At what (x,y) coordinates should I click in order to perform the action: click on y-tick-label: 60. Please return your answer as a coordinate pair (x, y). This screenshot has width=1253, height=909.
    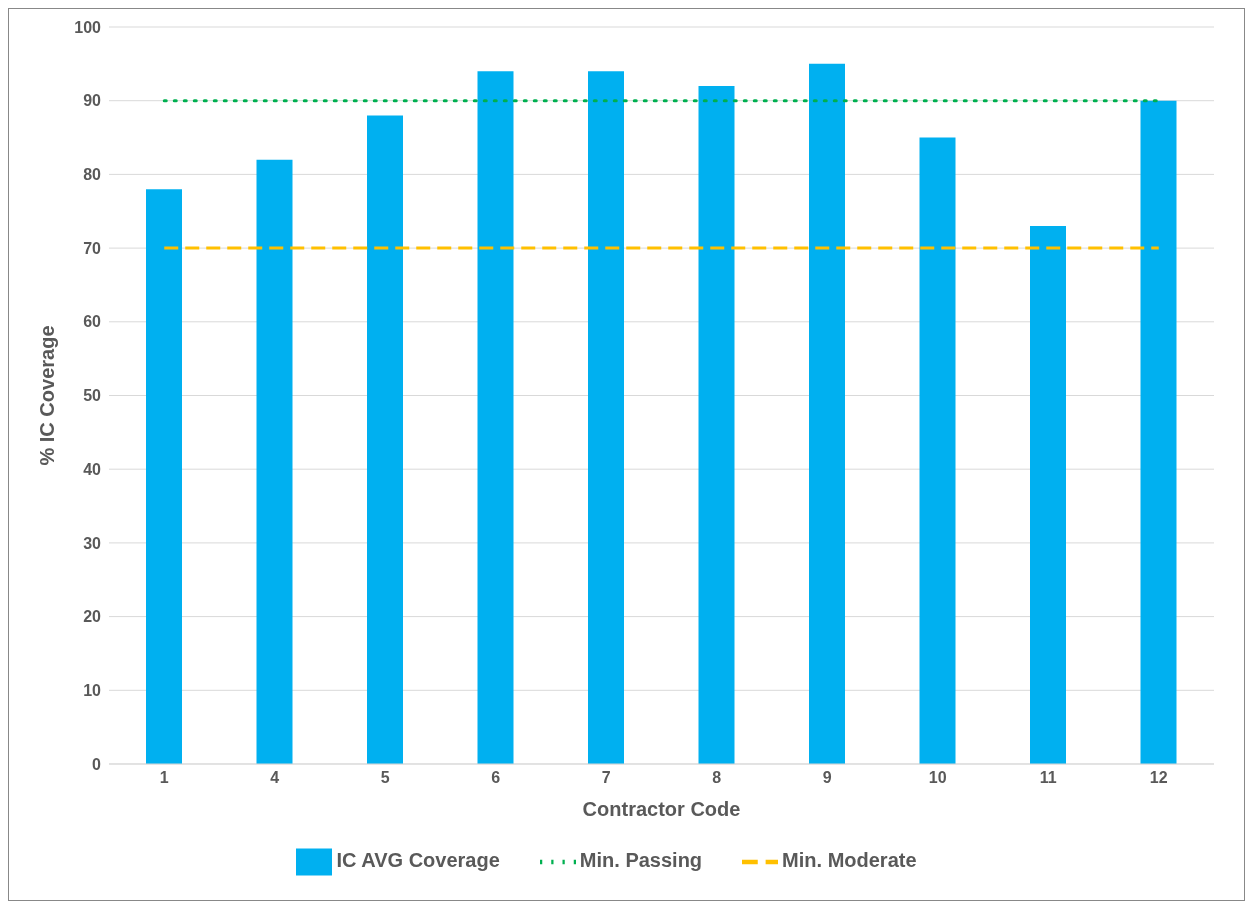
    Looking at the image, I should click on (92, 322).